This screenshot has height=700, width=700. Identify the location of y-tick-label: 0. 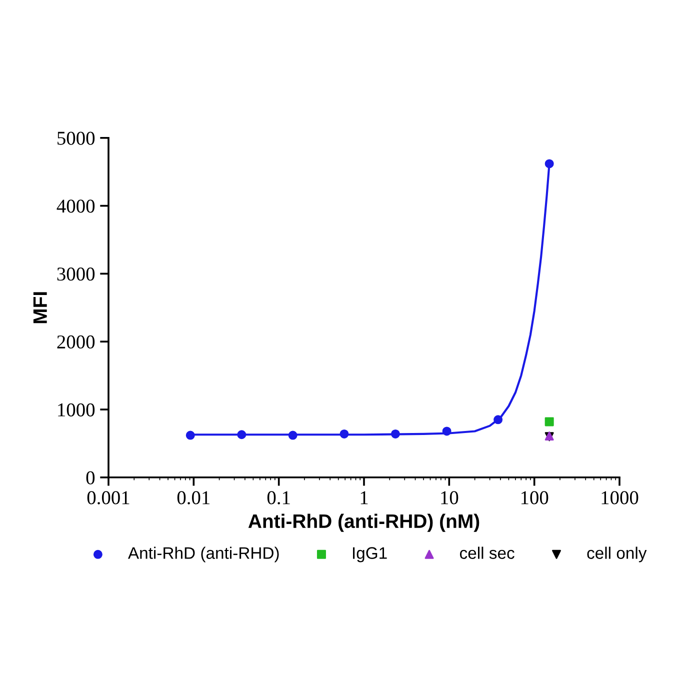
(90, 477).